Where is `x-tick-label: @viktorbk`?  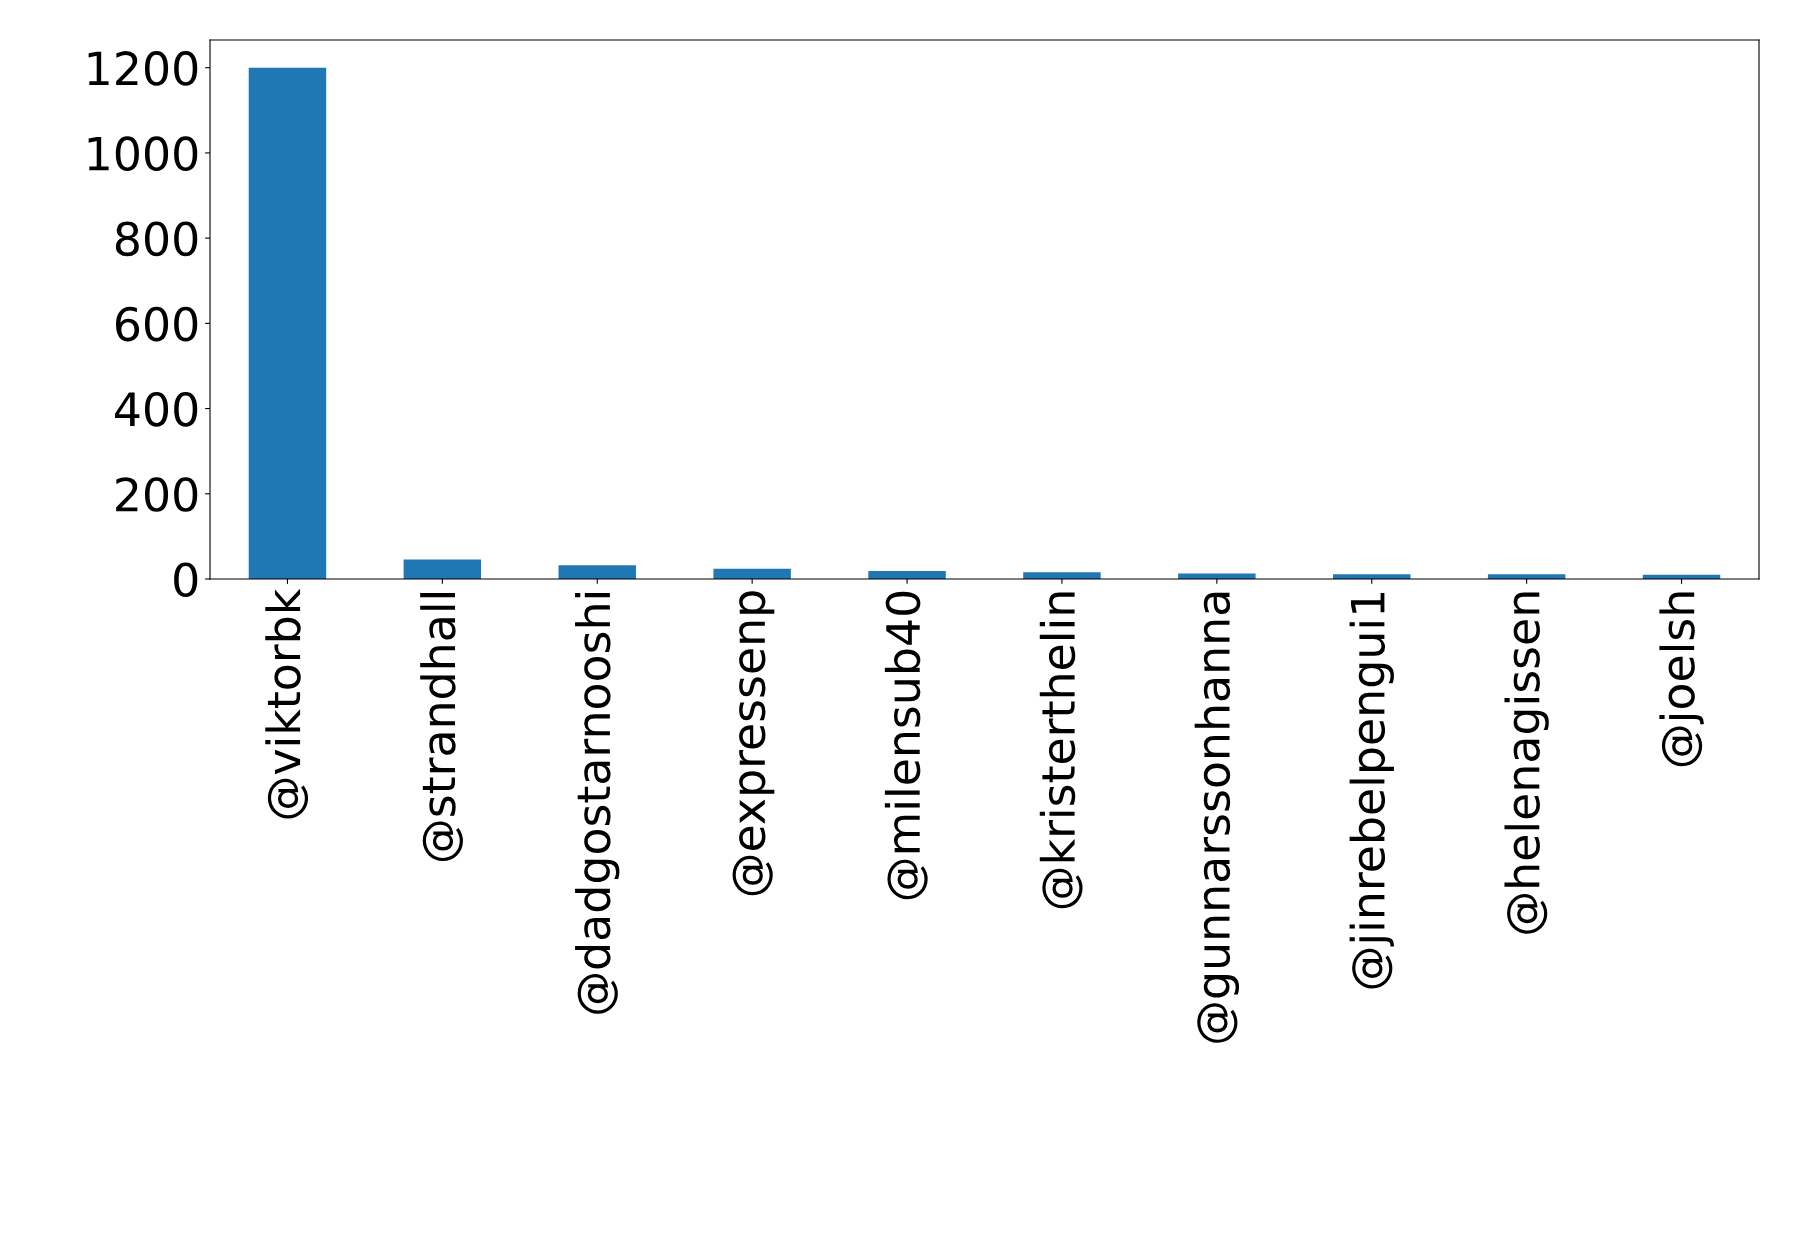
x-tick-label: @viktorbk is located at coordinates (287, 703).